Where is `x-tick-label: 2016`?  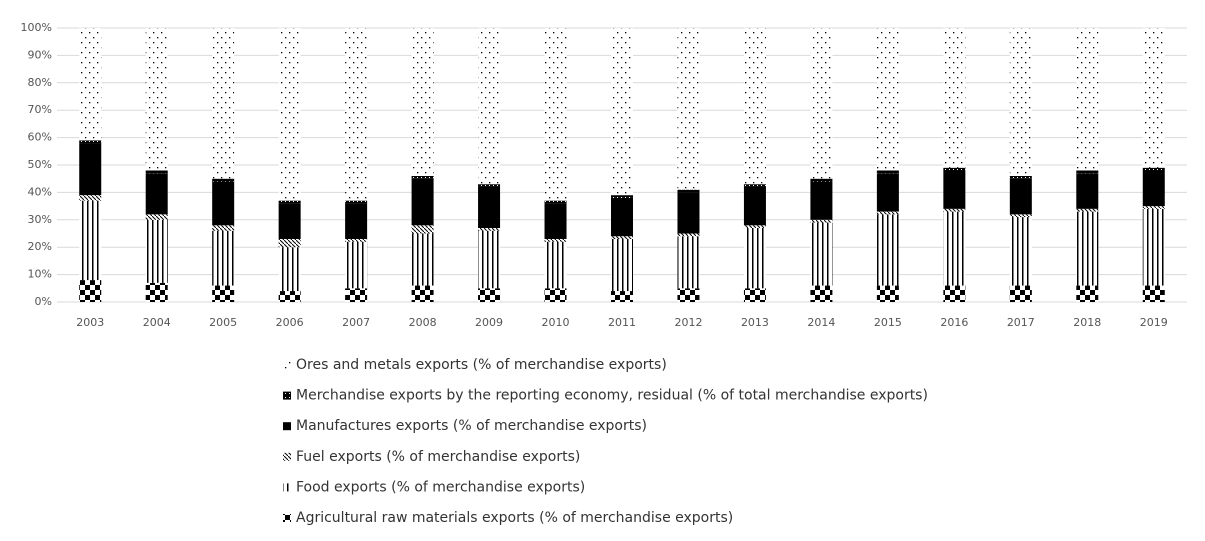 x-tick-label: 2016 is located at coordinates (954, 322).